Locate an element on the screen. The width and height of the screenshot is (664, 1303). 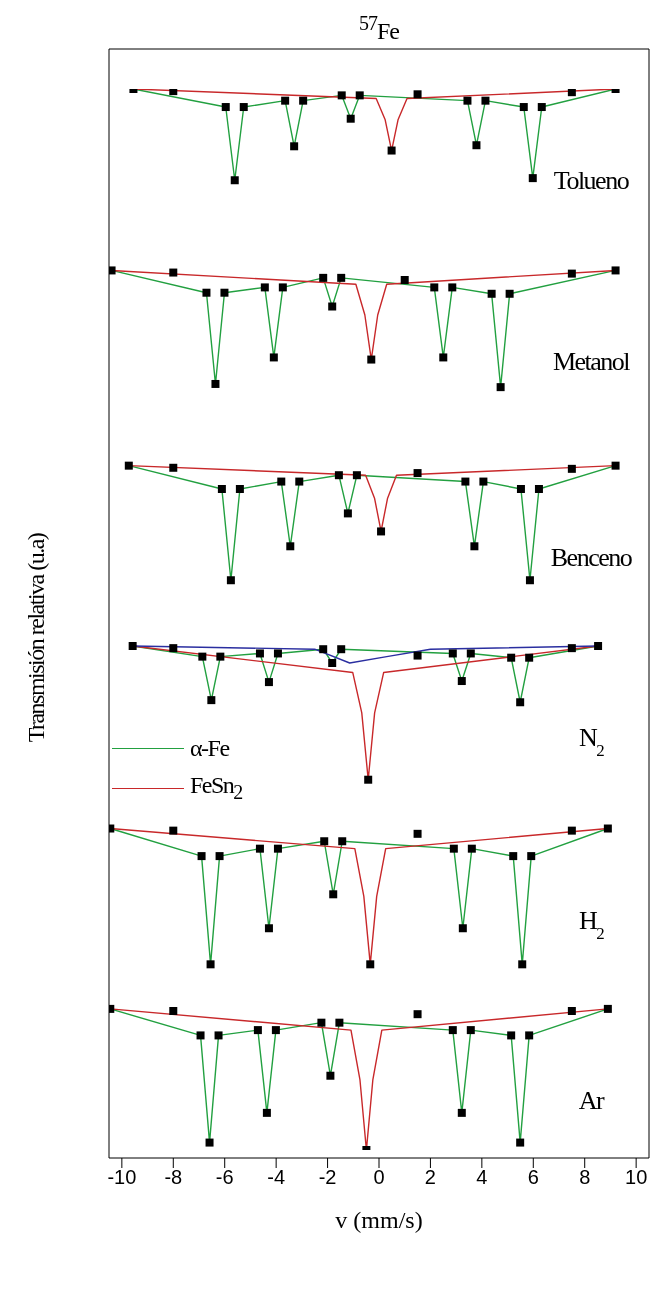
x-tick-label: -10 is located at coordinates (122, 1177).